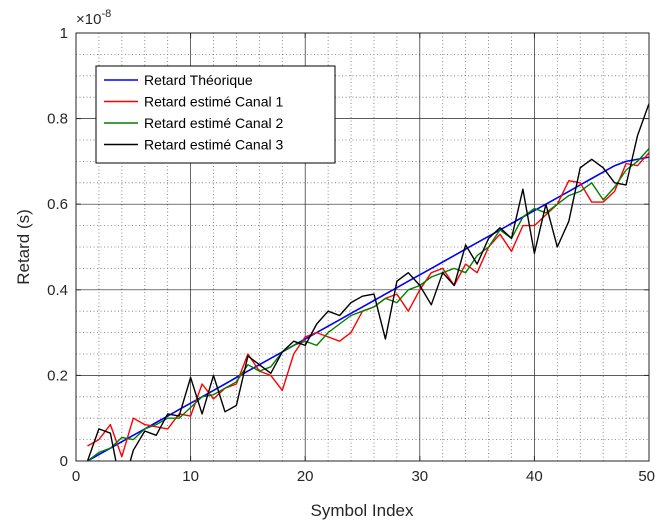  I want to click on legend-label-3: Retard estimé Canal 2, so click(214, 123).